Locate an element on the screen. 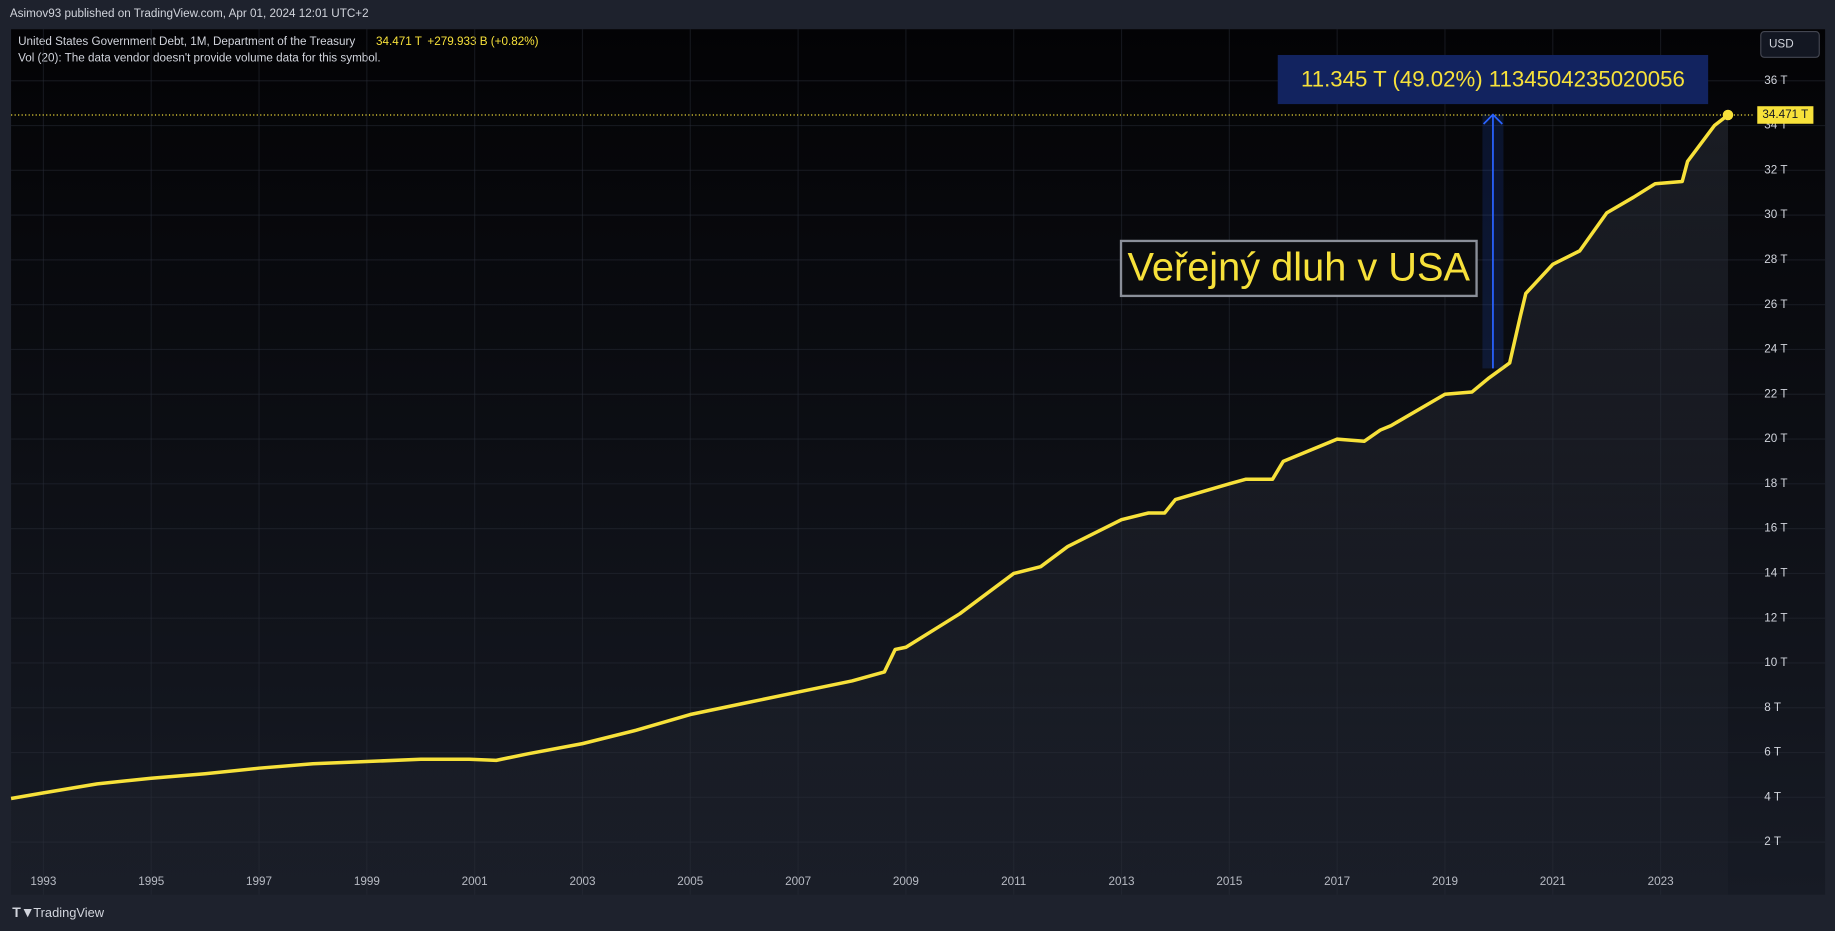  last-point is located at coordinates (1728, 115).